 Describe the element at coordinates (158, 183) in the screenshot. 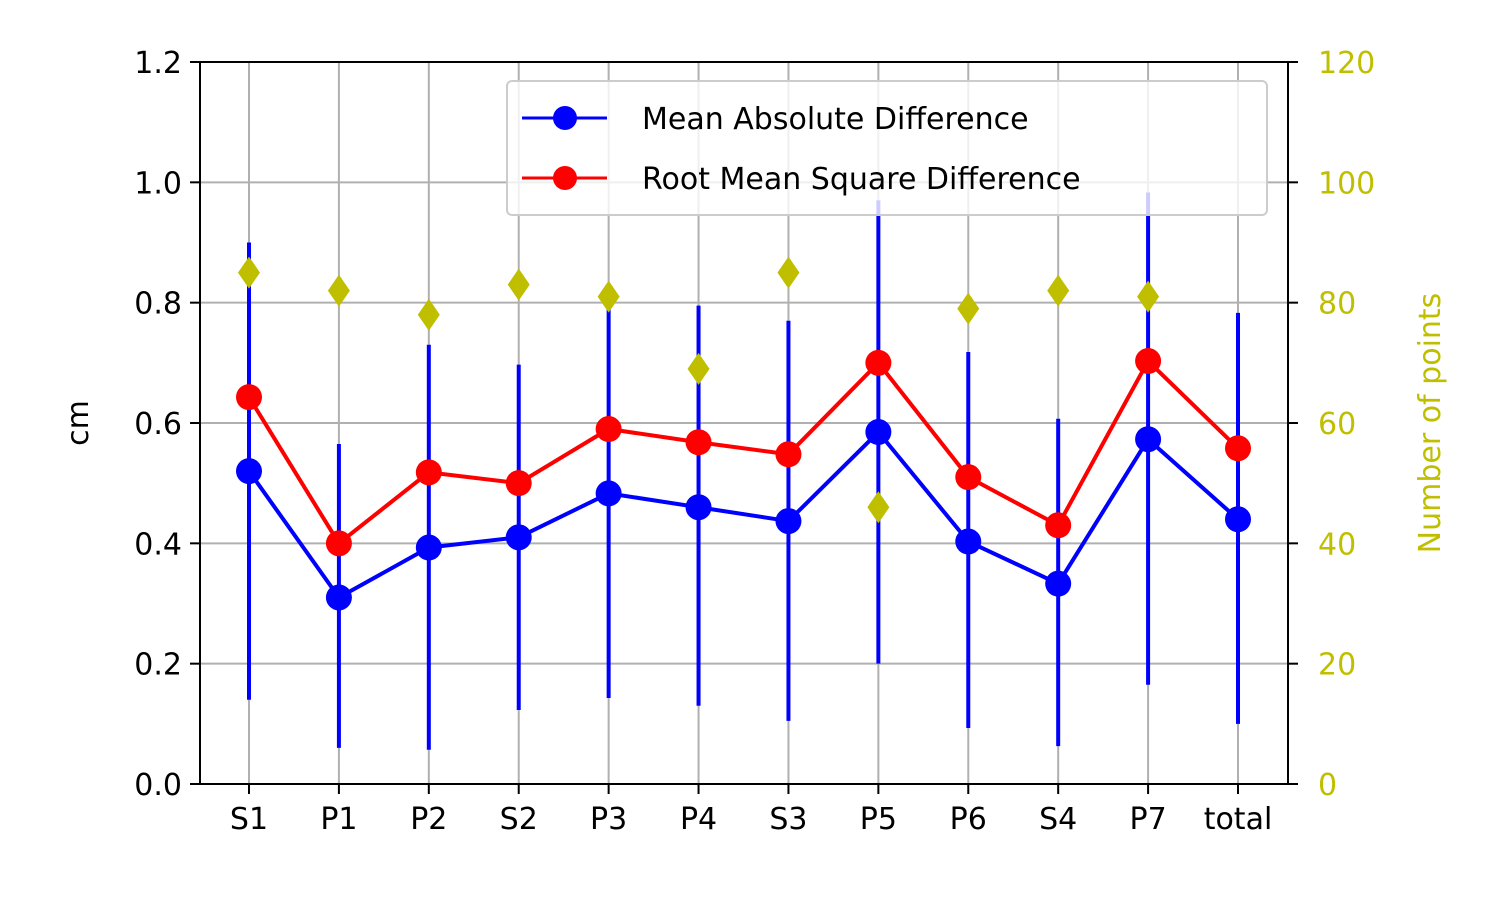

I see `y-tick-label: 1.0` at that location.